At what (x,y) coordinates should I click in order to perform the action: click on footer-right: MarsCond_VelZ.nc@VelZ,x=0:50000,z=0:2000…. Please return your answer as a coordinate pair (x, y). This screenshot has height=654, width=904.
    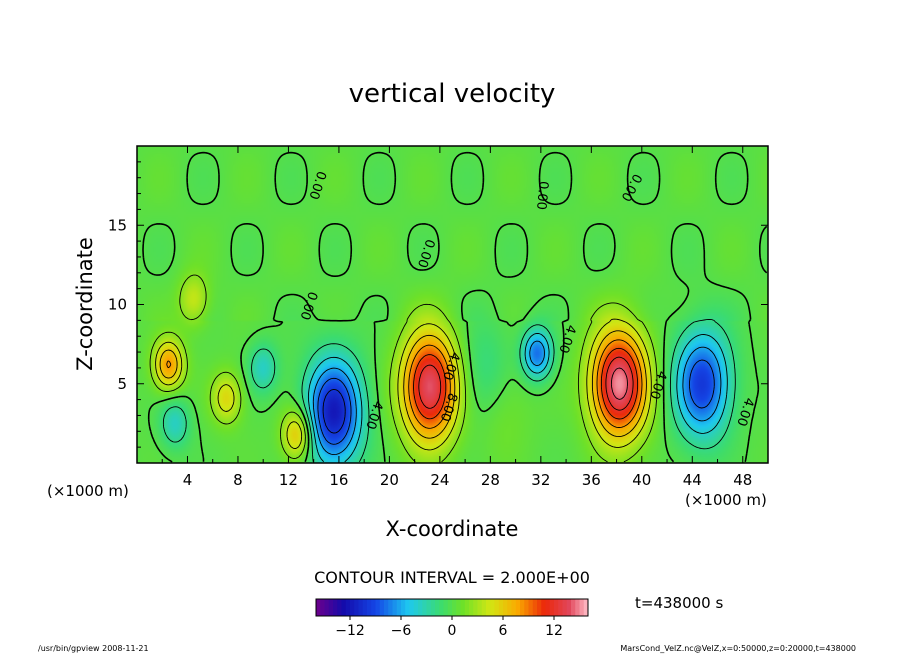
    Looking at the image, I should click on (738, 648).